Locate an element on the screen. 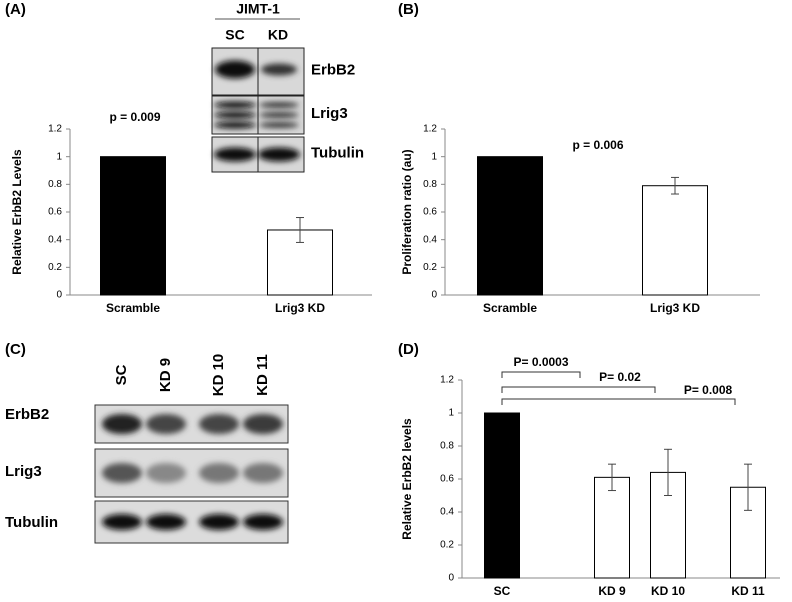 The width and height of the screenshot is (792, 602). panel-label: (D) is located at coordinates (408, 349).